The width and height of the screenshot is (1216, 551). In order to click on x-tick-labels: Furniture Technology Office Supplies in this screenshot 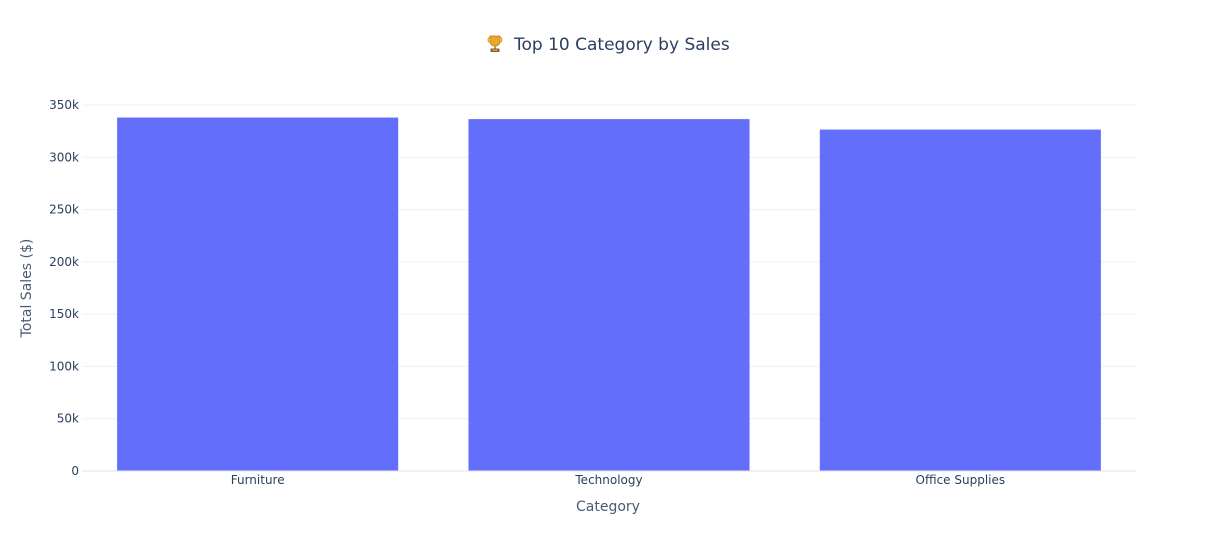, I will do `click(618, 480)`.